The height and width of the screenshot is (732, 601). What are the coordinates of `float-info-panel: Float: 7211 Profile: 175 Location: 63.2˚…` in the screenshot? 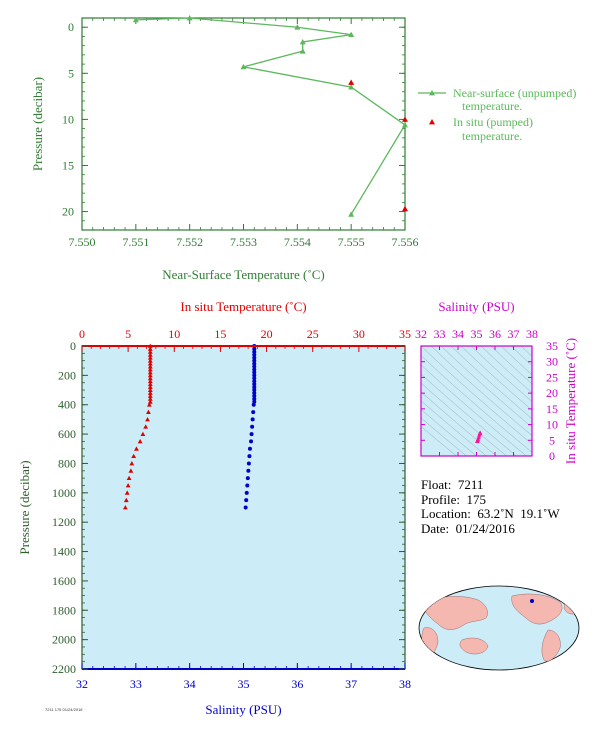 It's located at (490, 506).